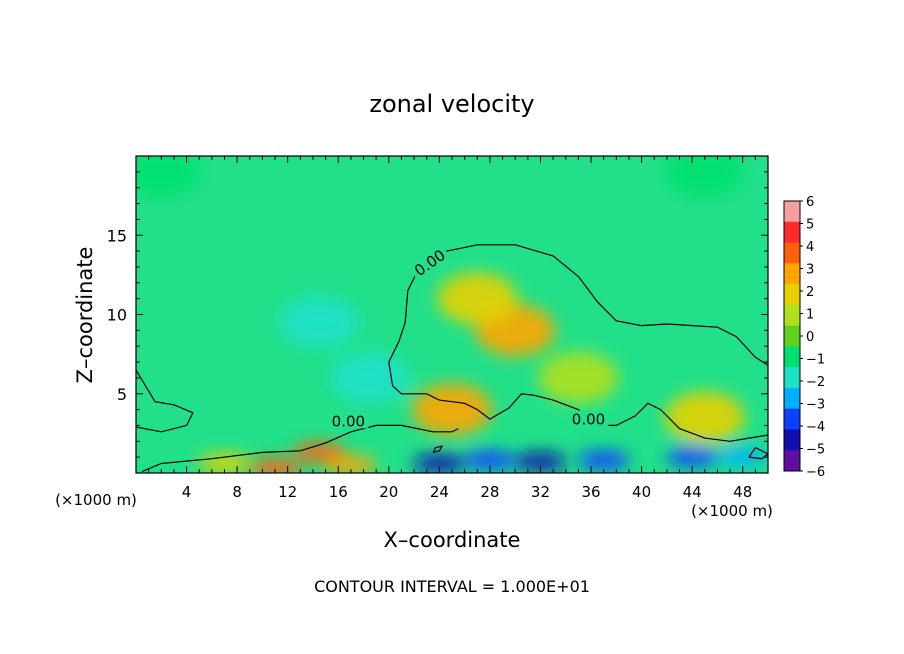  I want to click on x-tick-label: 12, so click(287, 492).